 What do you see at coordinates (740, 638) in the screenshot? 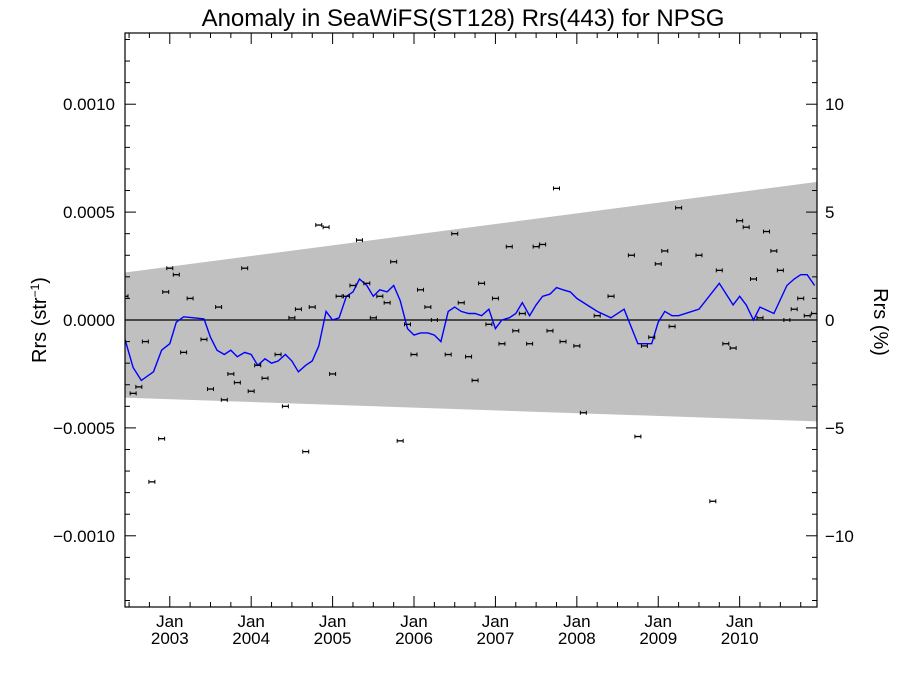
I see `x-tick-label-year: 2010` at bounding box center [740, 638].